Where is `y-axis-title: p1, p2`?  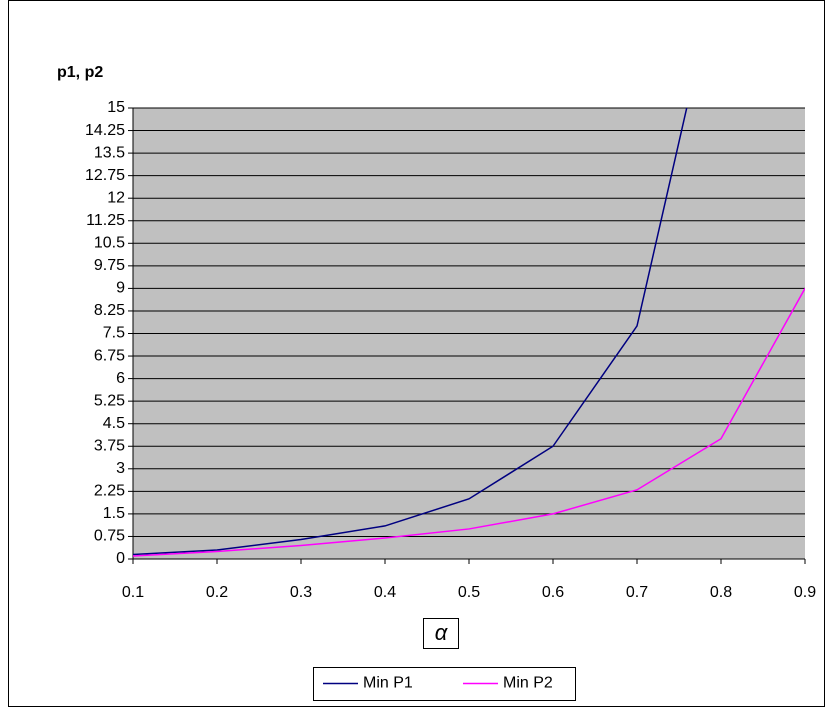 y-axis-title: p1, p2 is located at coordinates (80, 72).